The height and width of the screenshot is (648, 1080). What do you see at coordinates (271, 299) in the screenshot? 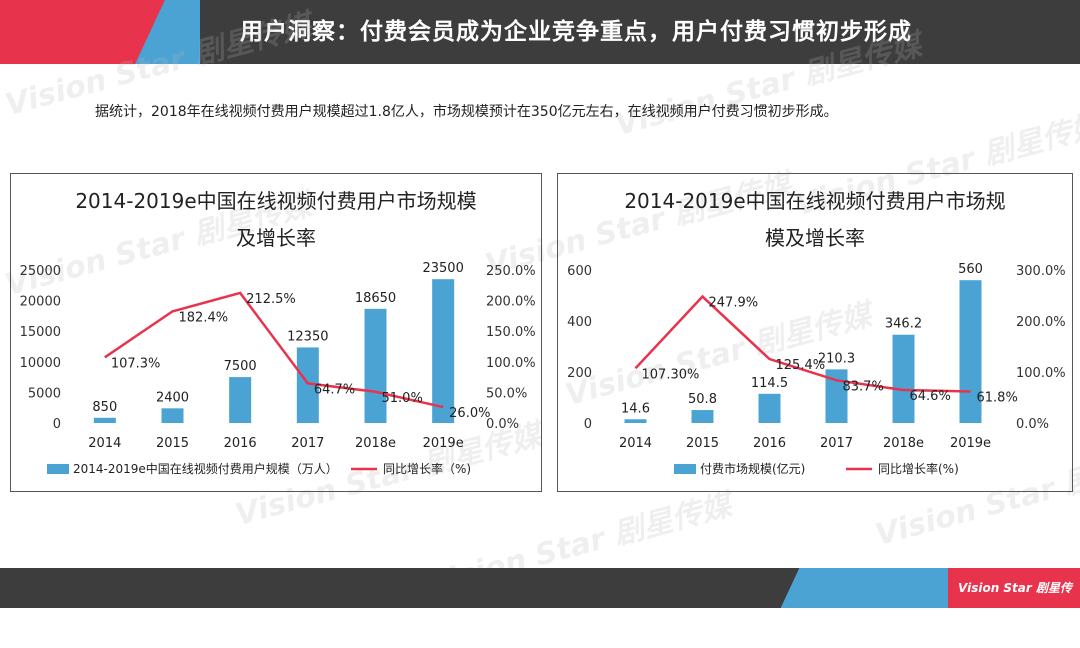
I see `line-value-label: 212.5%` at bounding box center [271, 299].